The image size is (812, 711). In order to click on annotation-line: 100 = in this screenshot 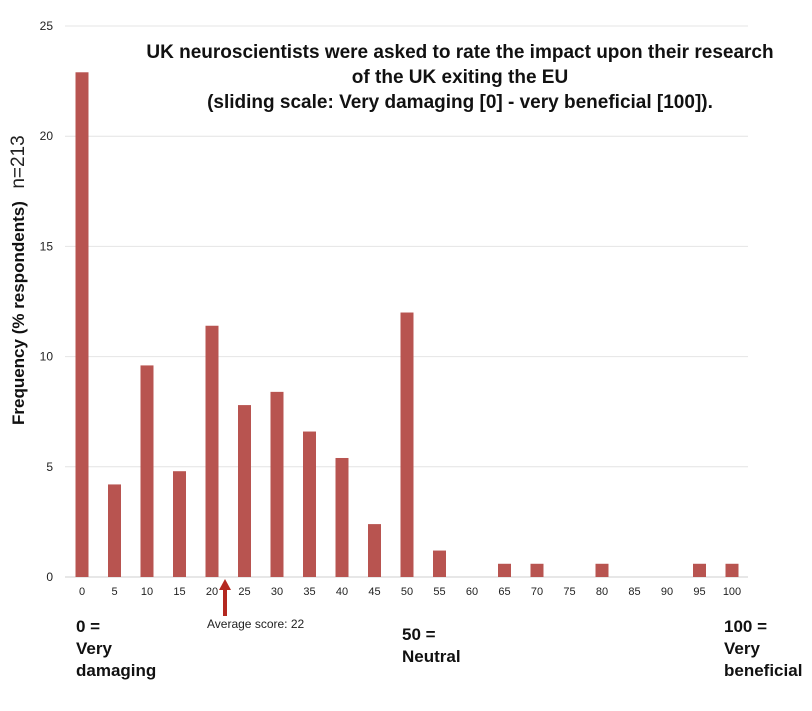, I will do `click(746, 626)`.